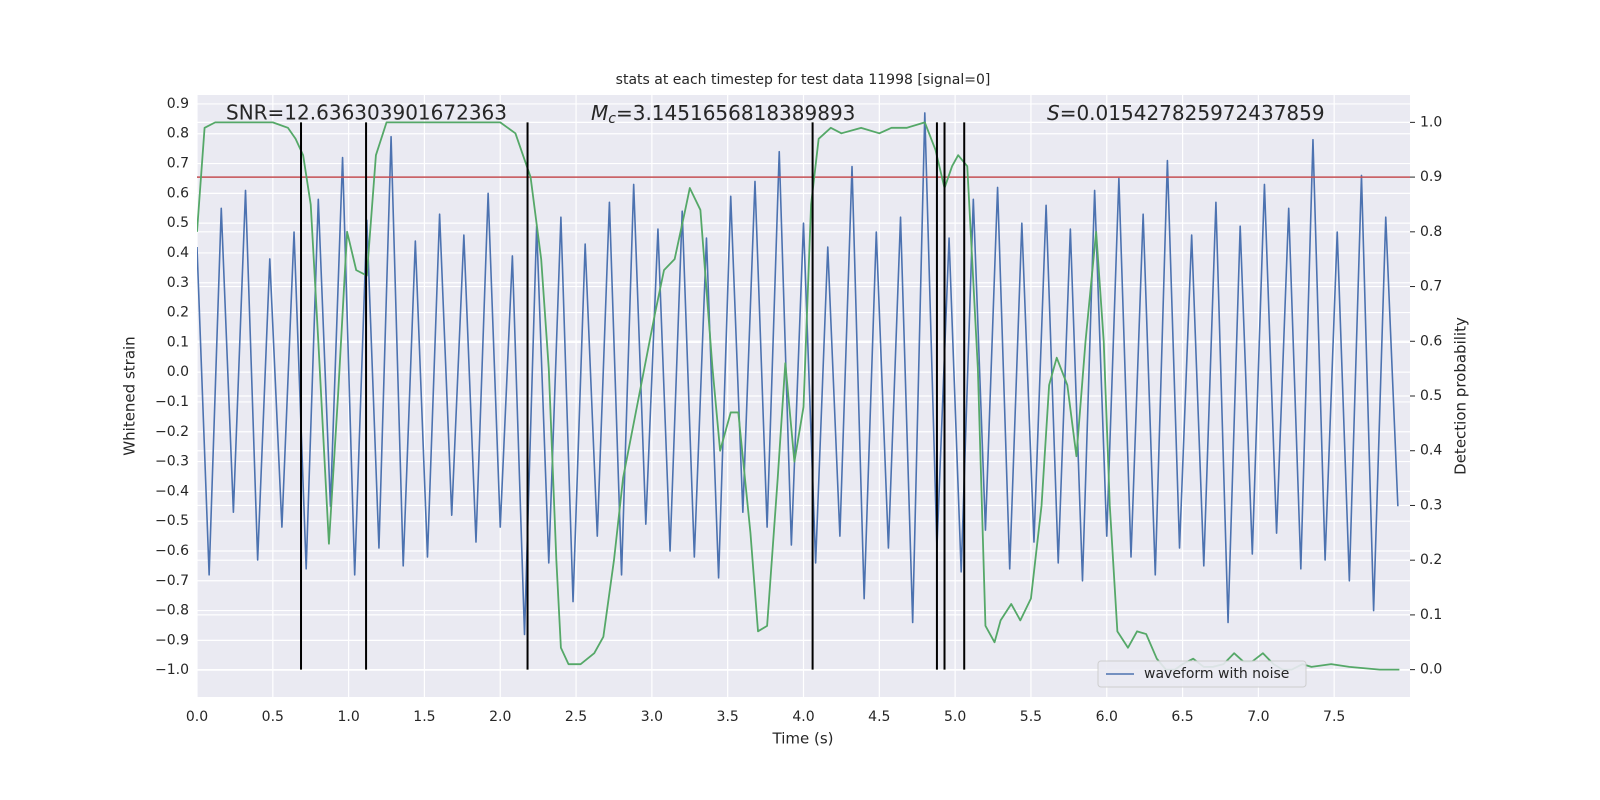 The width and height of the screenshot is (1600, 800). What do you see at coordinates (879, 717) in the screenshot?
I see `x-tick-label: 4.5` at bounding box center [879, 717].